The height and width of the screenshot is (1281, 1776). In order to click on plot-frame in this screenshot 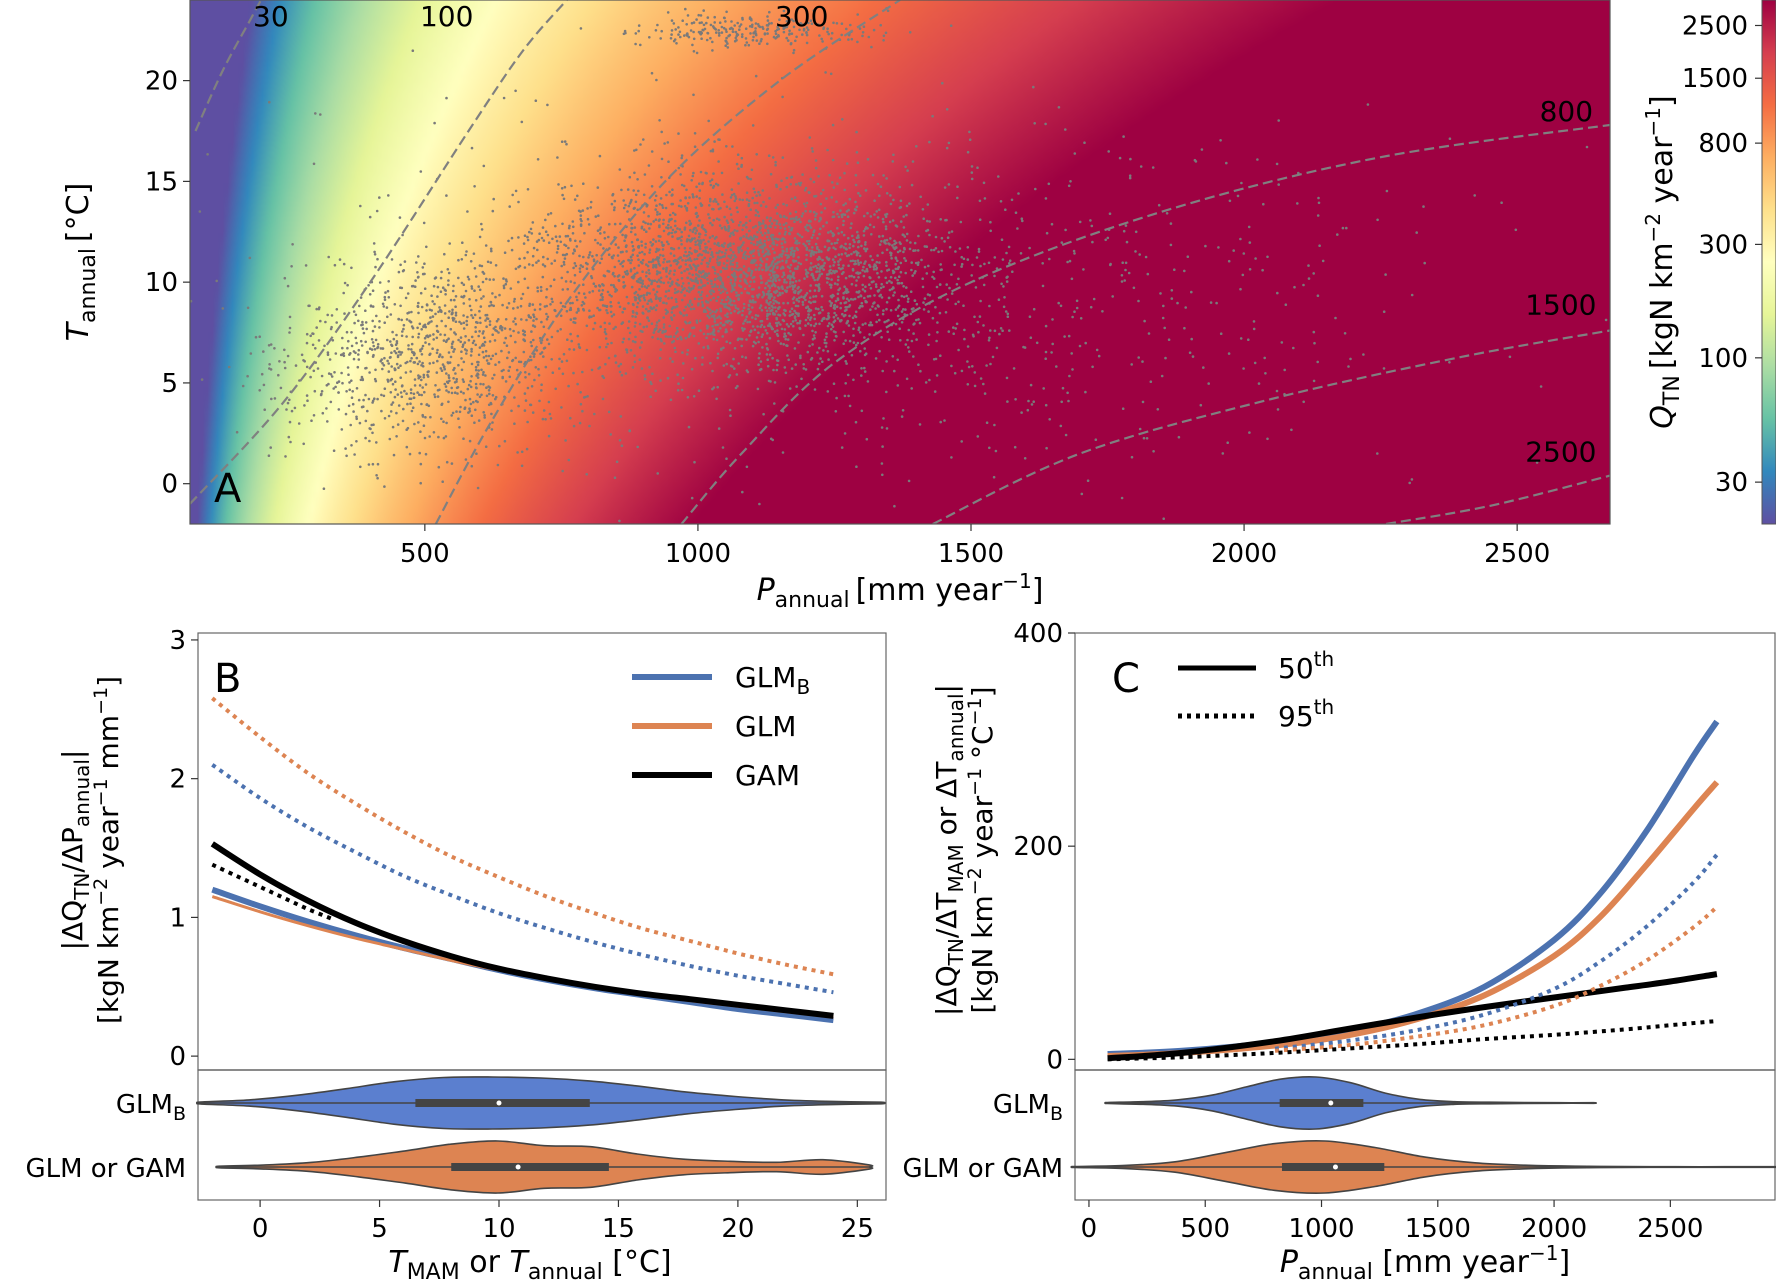, I will do `click(542, 851)`.